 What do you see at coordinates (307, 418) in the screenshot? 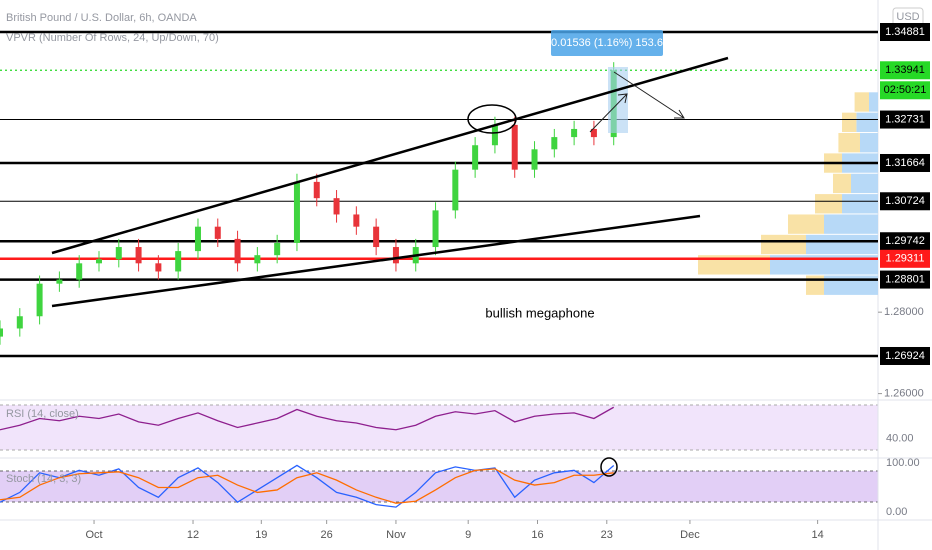
I see `rsi-line` at bounding box center [307, 418].